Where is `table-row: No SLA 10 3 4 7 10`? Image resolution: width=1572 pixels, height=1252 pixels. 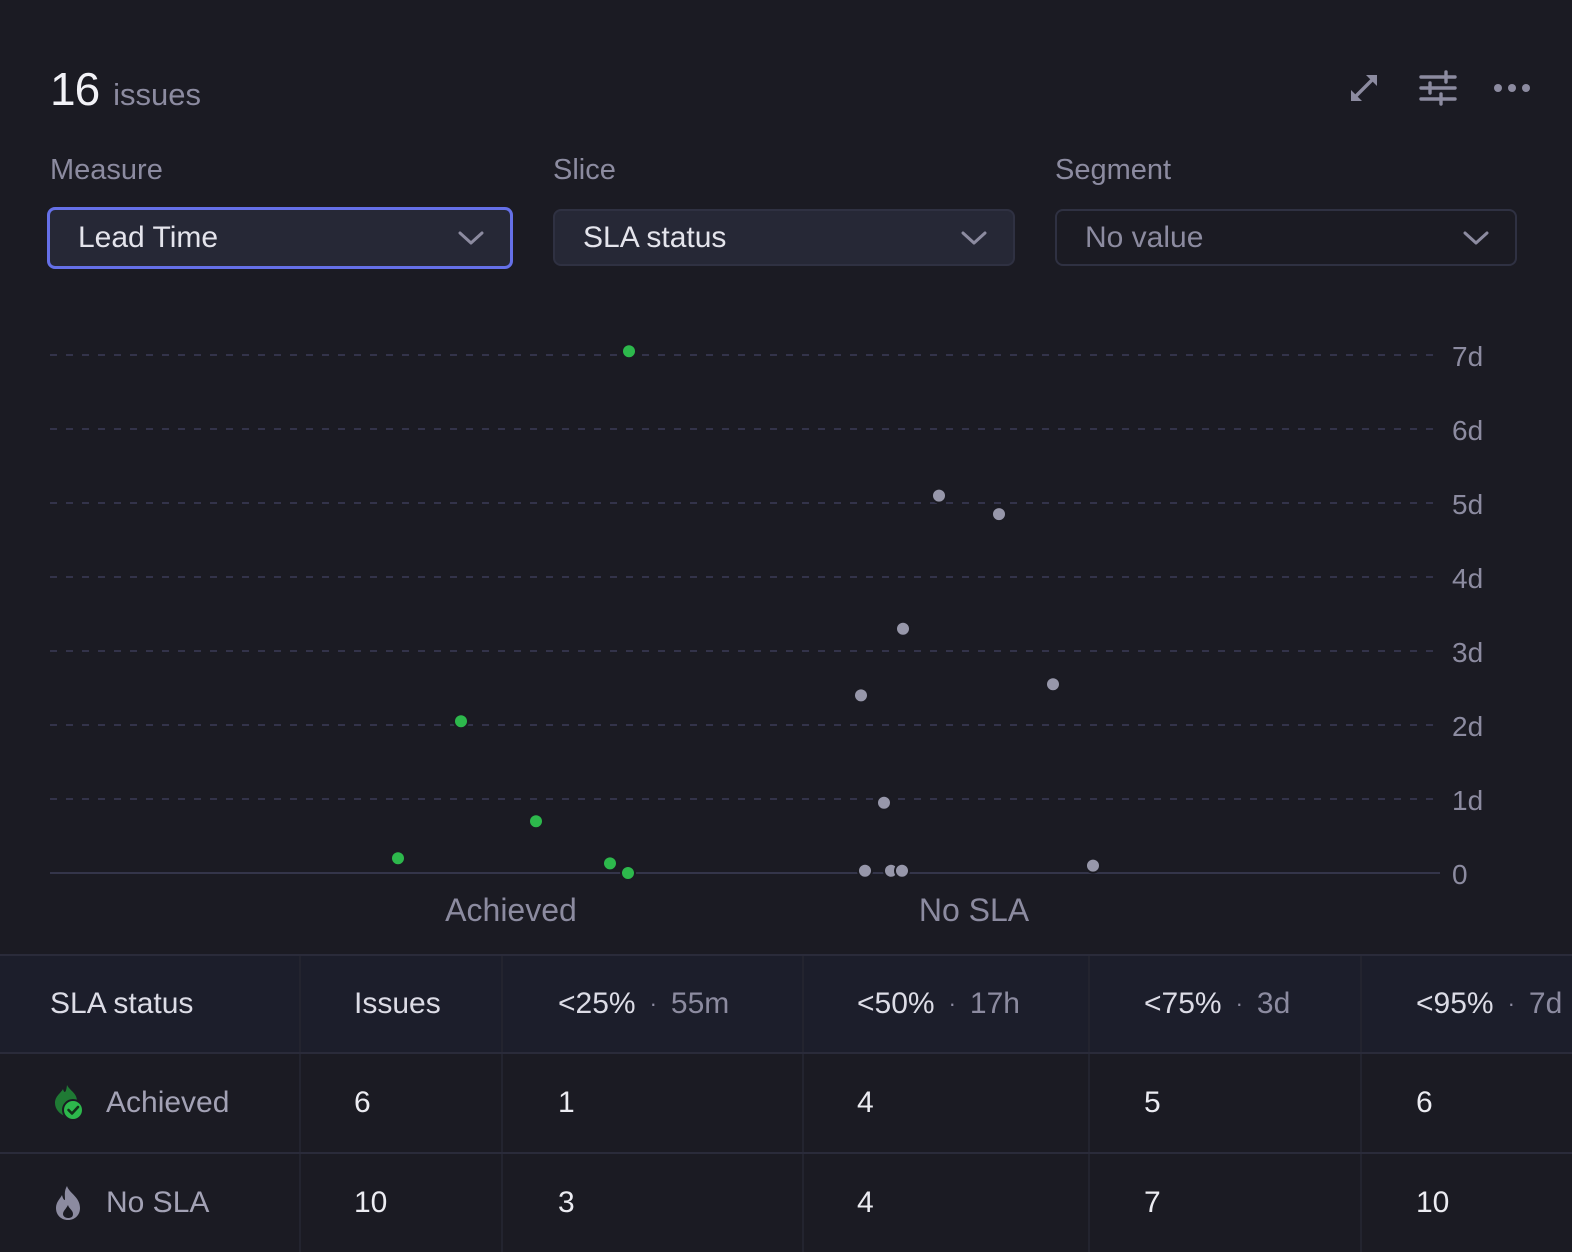 table-row: No SLA 10 3 4 7 10 is located at coordinates (786, 1202).